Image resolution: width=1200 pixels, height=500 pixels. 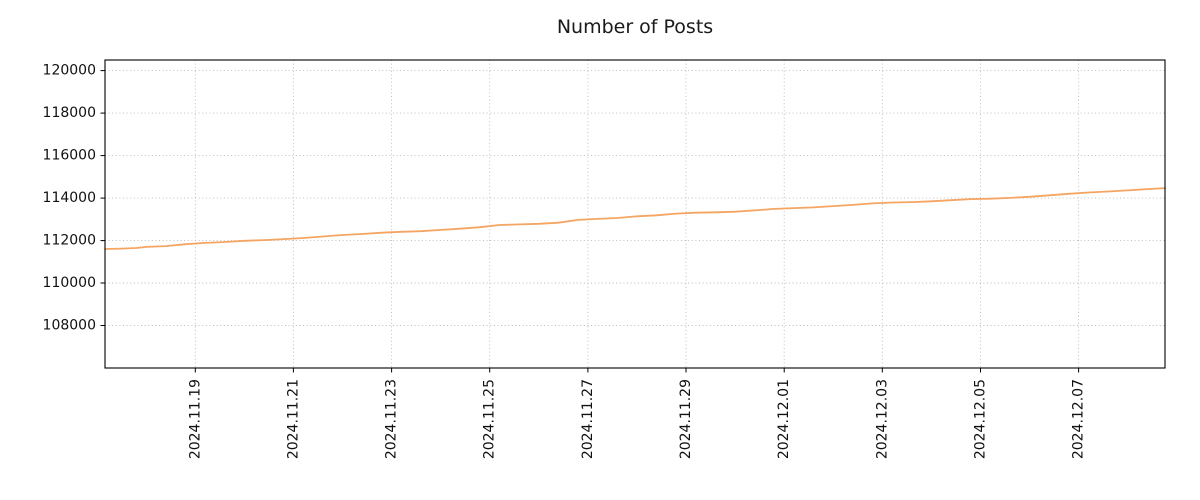 What do you see at coordinates (392, 419) in the screenshot?
I see `x-tick-label: 2024.11.23` at bounding box center [392, 419].